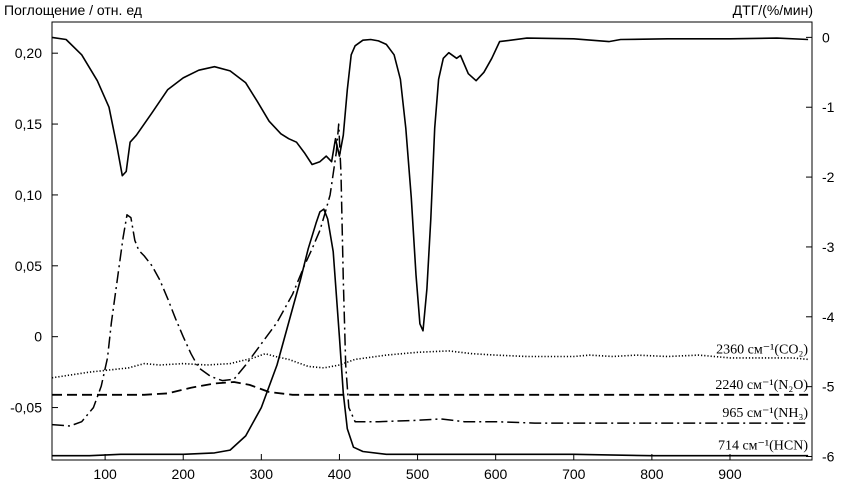 This screenshot has height=487, width=851. Describe the element at coordinates (773, 10) in the screenshot. I see `y-right-axis-label: ДТГ/(%/мин)` at that location.